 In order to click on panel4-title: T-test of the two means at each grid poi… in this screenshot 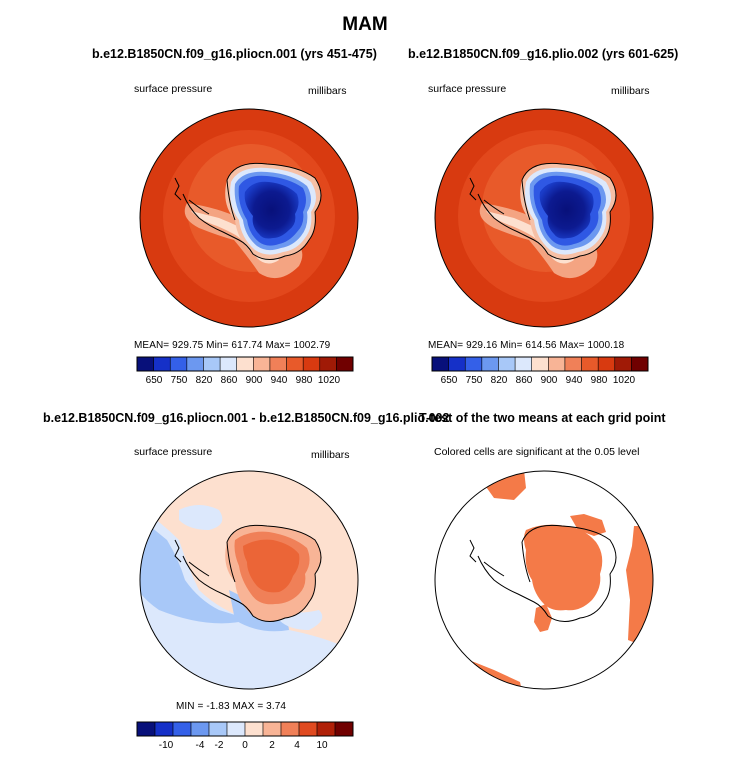, I will do `click(542, 418)`.